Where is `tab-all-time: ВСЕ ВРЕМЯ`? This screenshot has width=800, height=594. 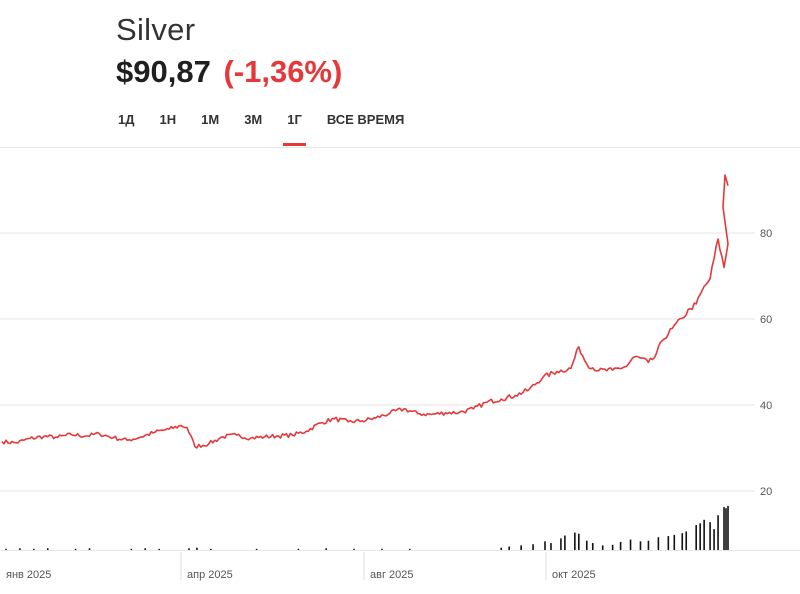
tab-all-time: ВСЕ ВРЕМЯ is located at coordinates (365, 119).